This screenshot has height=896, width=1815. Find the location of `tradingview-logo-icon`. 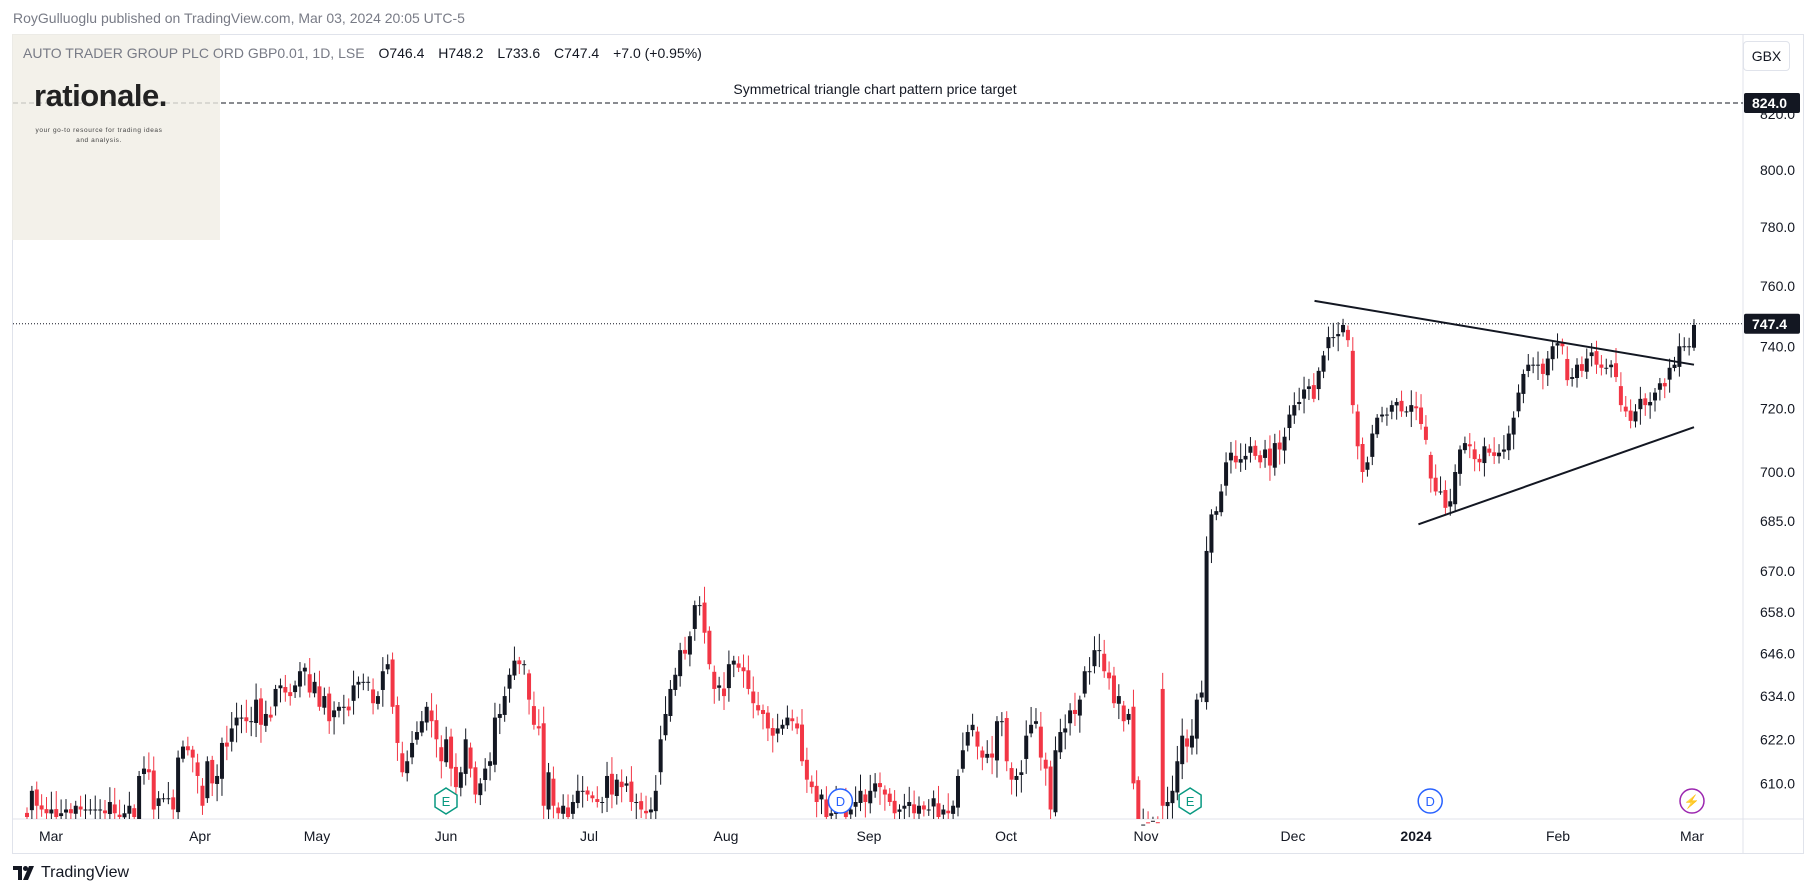

tradingview-logo-icon is located at coordinates (24, 873).